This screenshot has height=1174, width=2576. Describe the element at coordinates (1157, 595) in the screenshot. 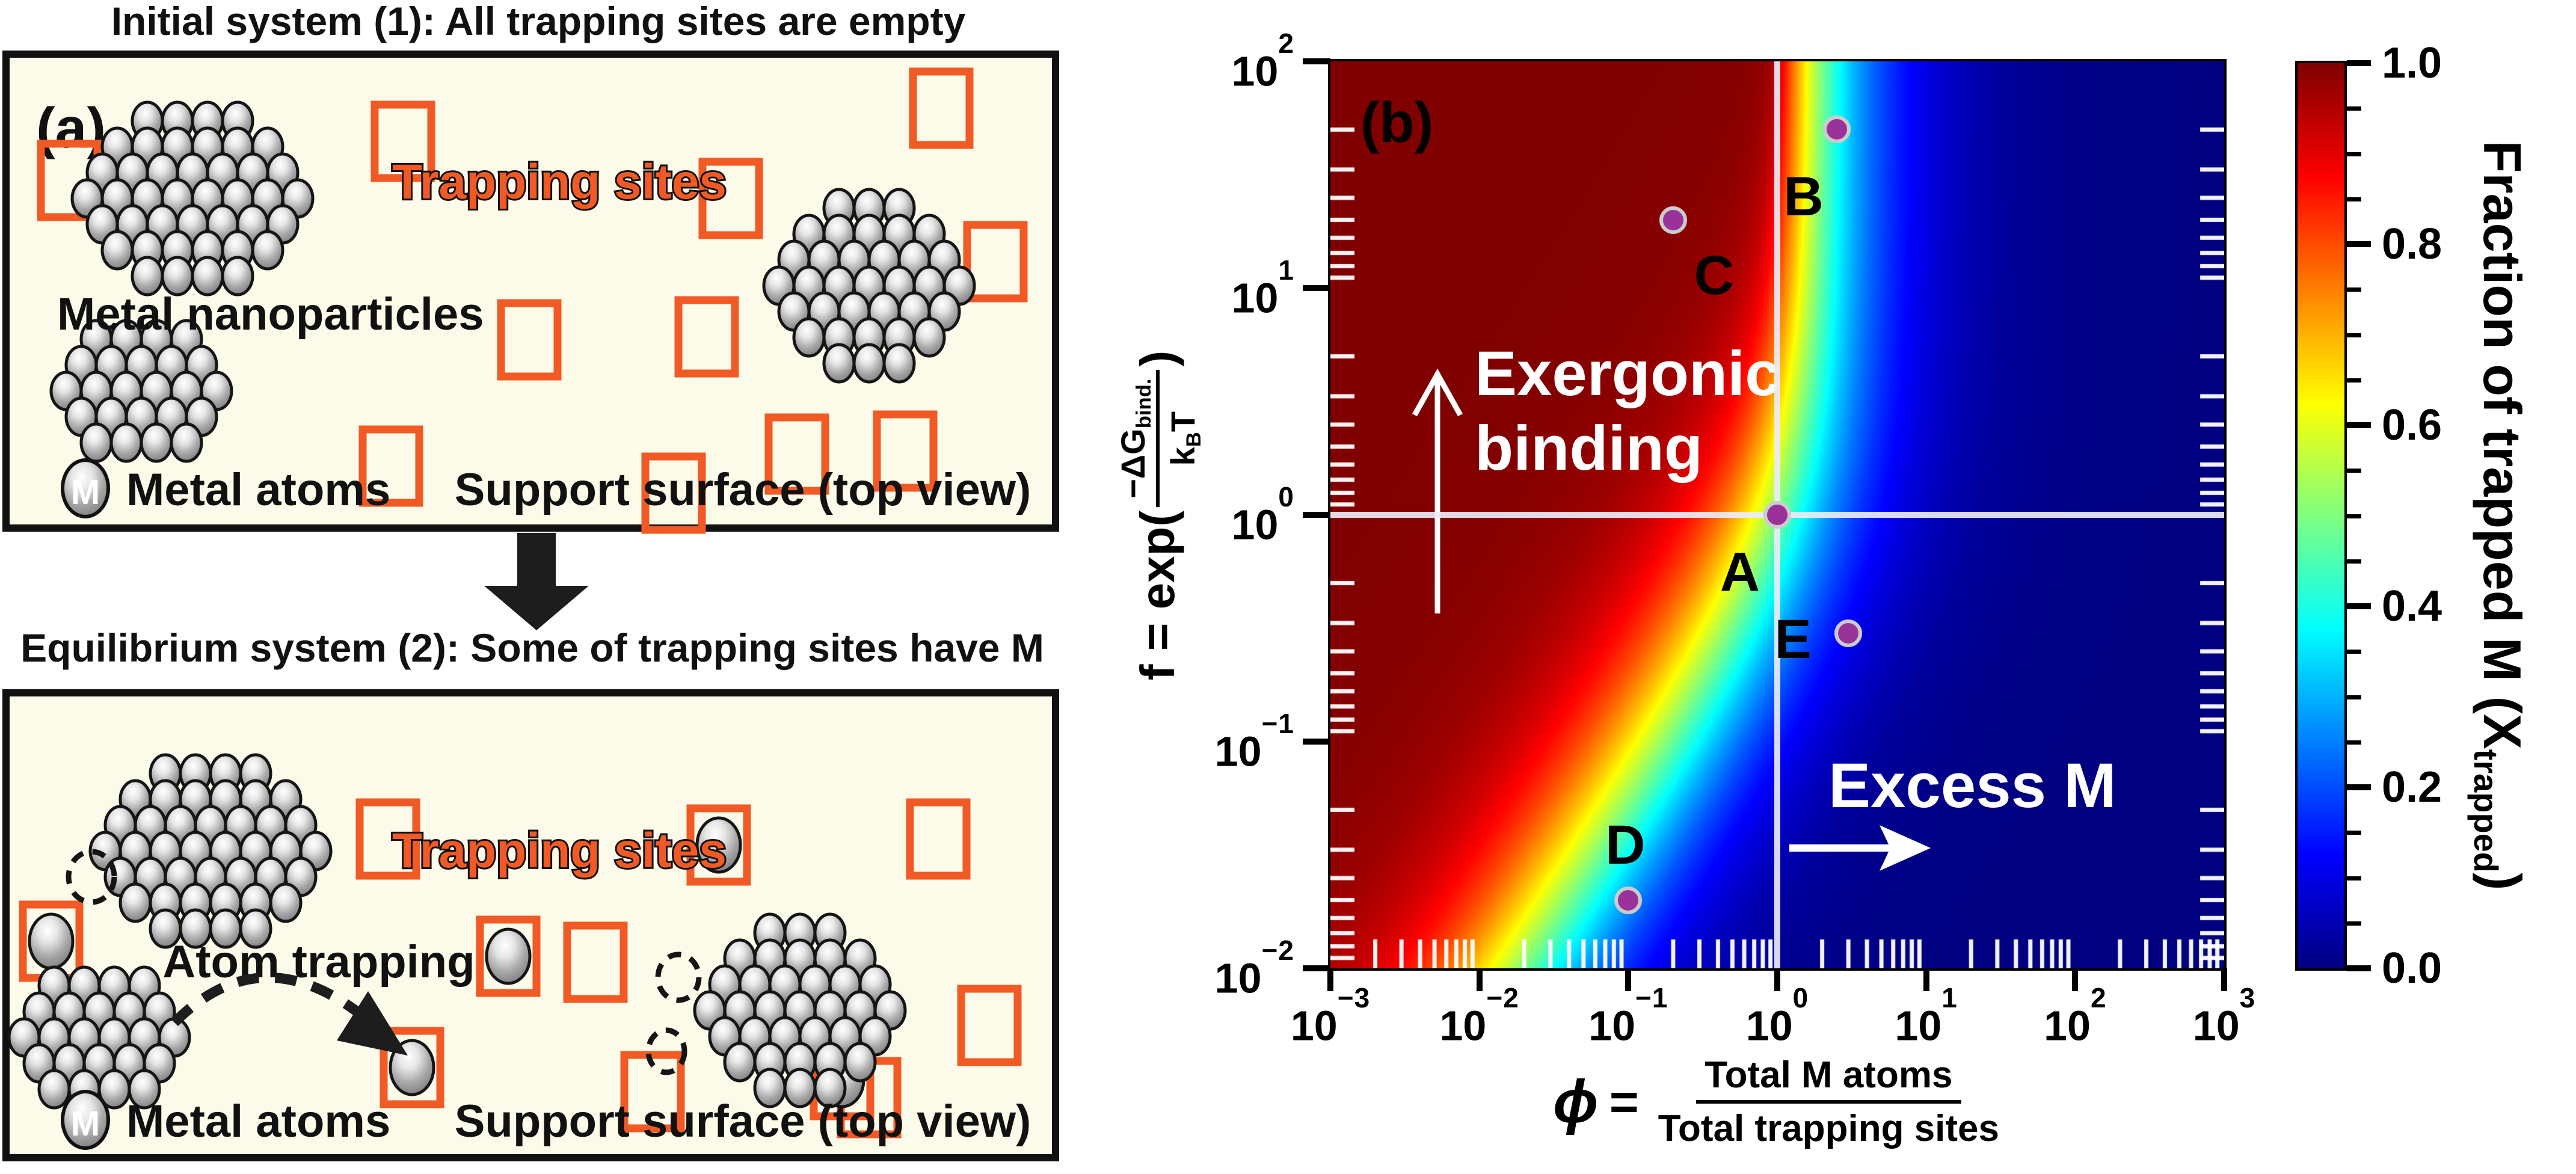

I see `y-title-prefix: f = exp(` at that location.